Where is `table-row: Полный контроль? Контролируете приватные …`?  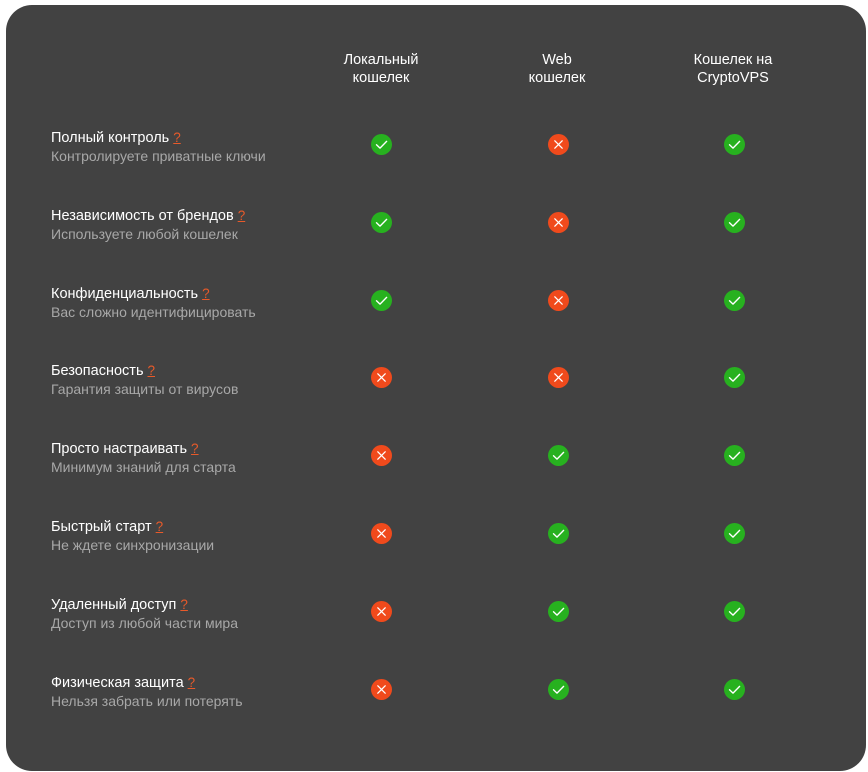
table-row: Полный контроль? Контролируете приватные … is located at coordinates (436, 158).